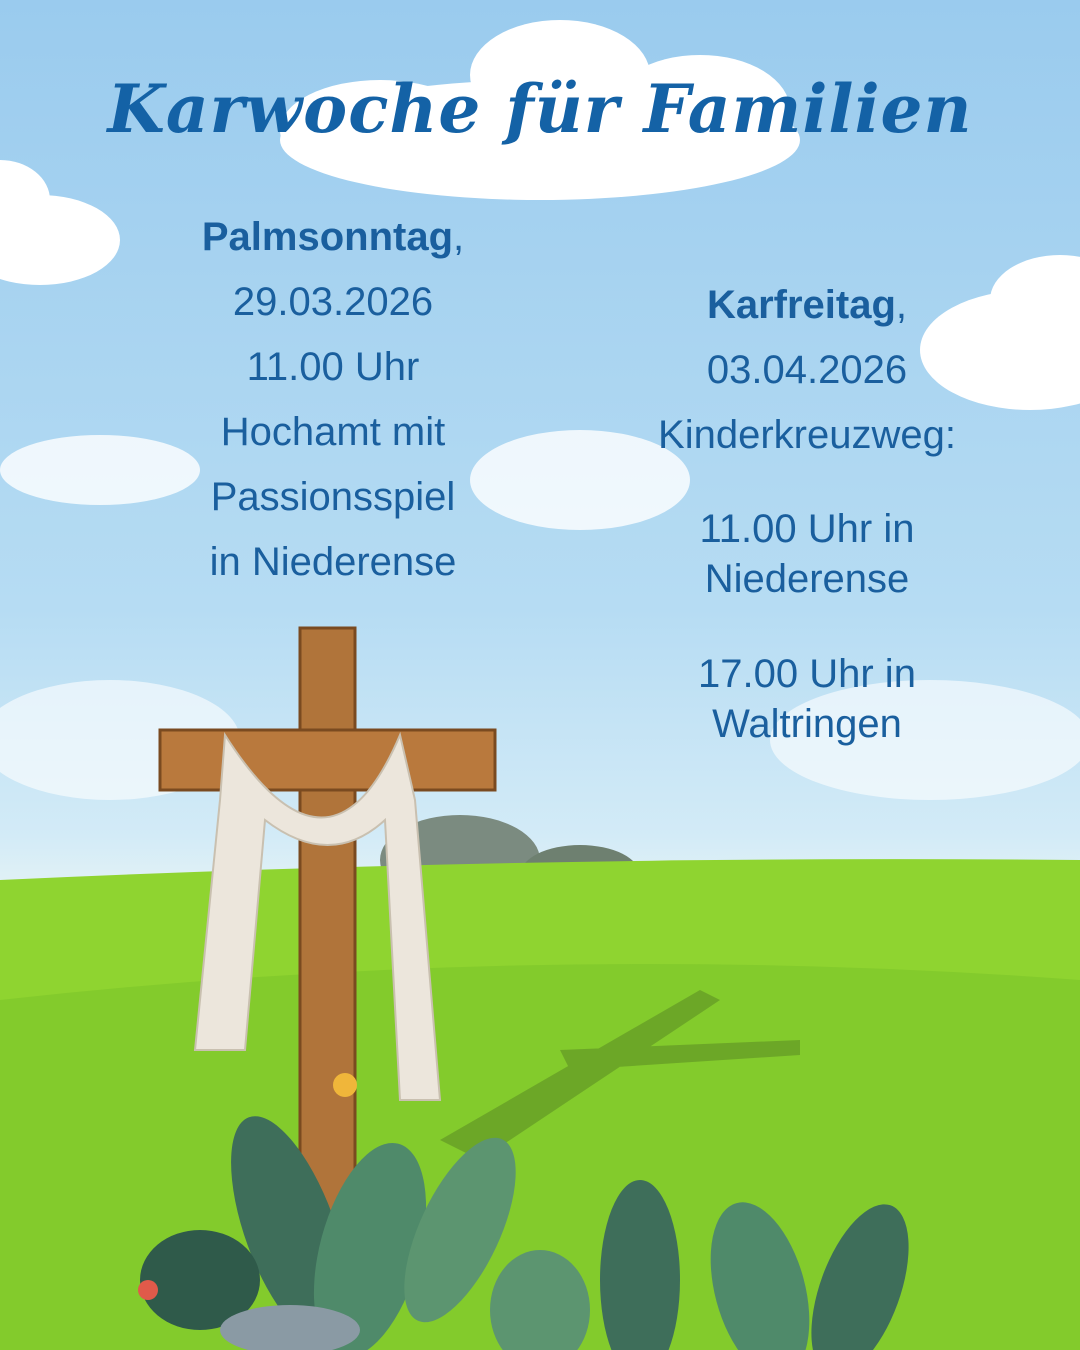 The width and height of the screenshot is (1080, 1350). What do you see at coordinates (333, 497) in the screenshot?
I see `palmsonntag-line2: Passionsspiel` at bounding box center [333, 497].